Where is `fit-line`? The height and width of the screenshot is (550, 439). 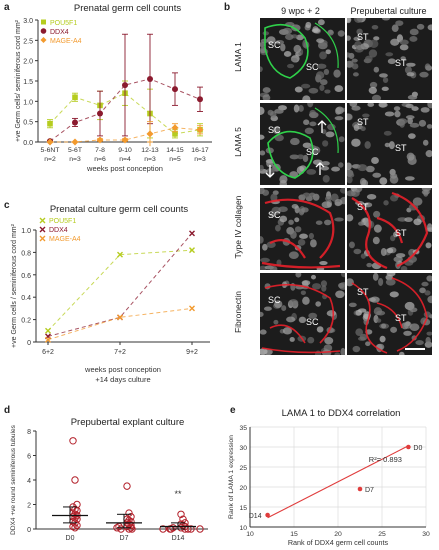
fit-line is located at coordinates (338, 482).